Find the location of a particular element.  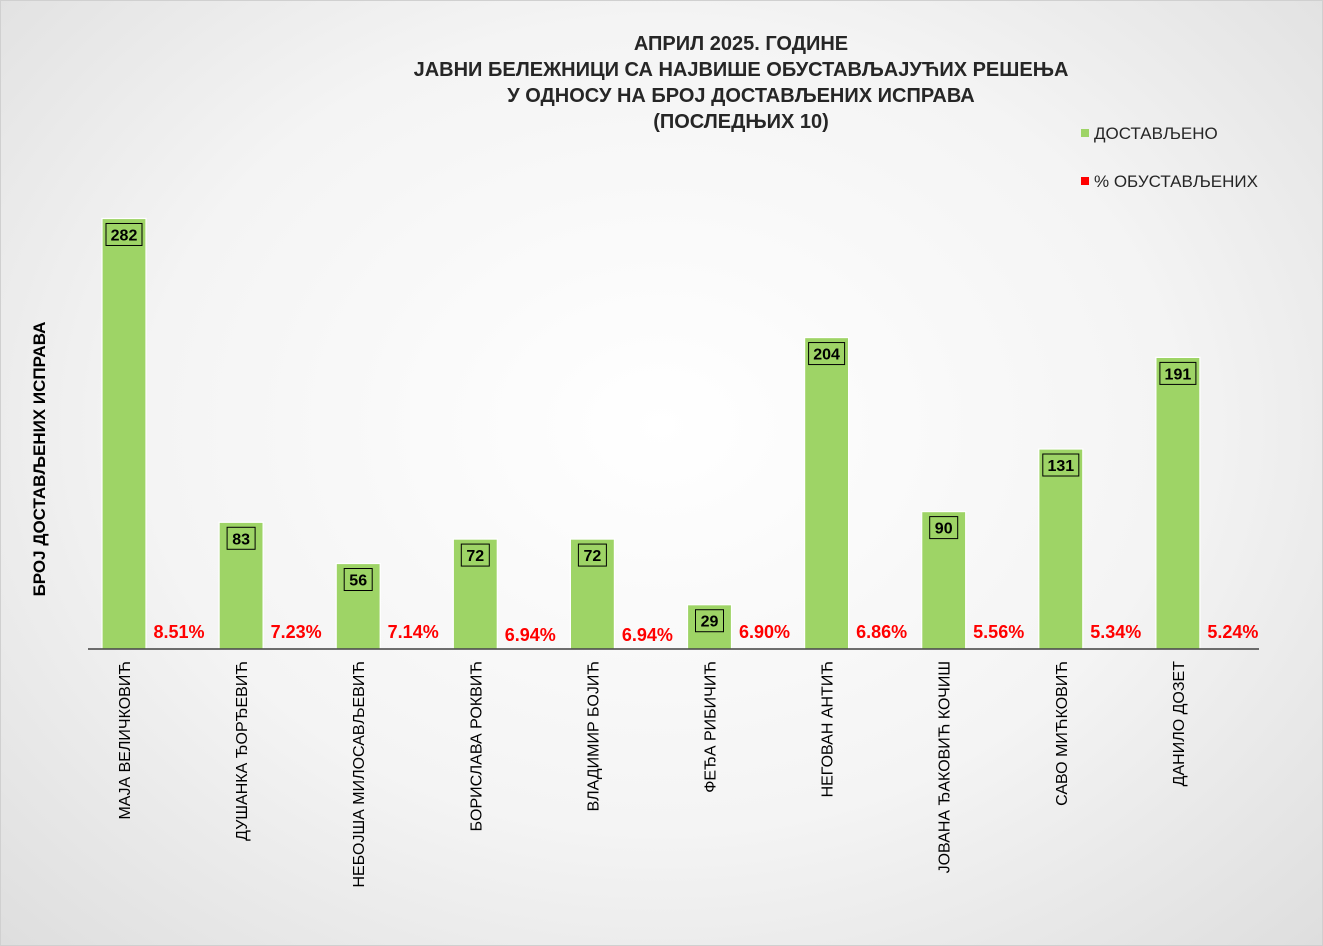

bar-value-label: 282 is located at coordinates (124, 235).